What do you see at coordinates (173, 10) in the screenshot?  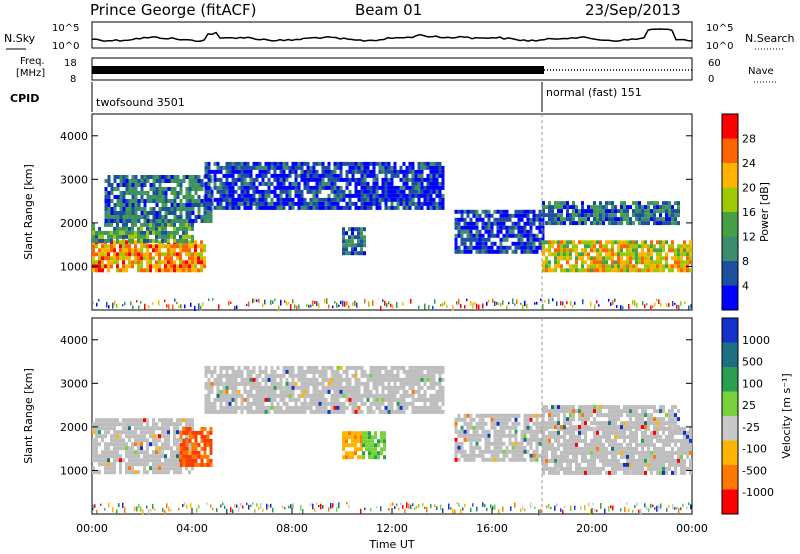 I see `station-title: Prince George (fitACF)` at bounding box center [173, 10].